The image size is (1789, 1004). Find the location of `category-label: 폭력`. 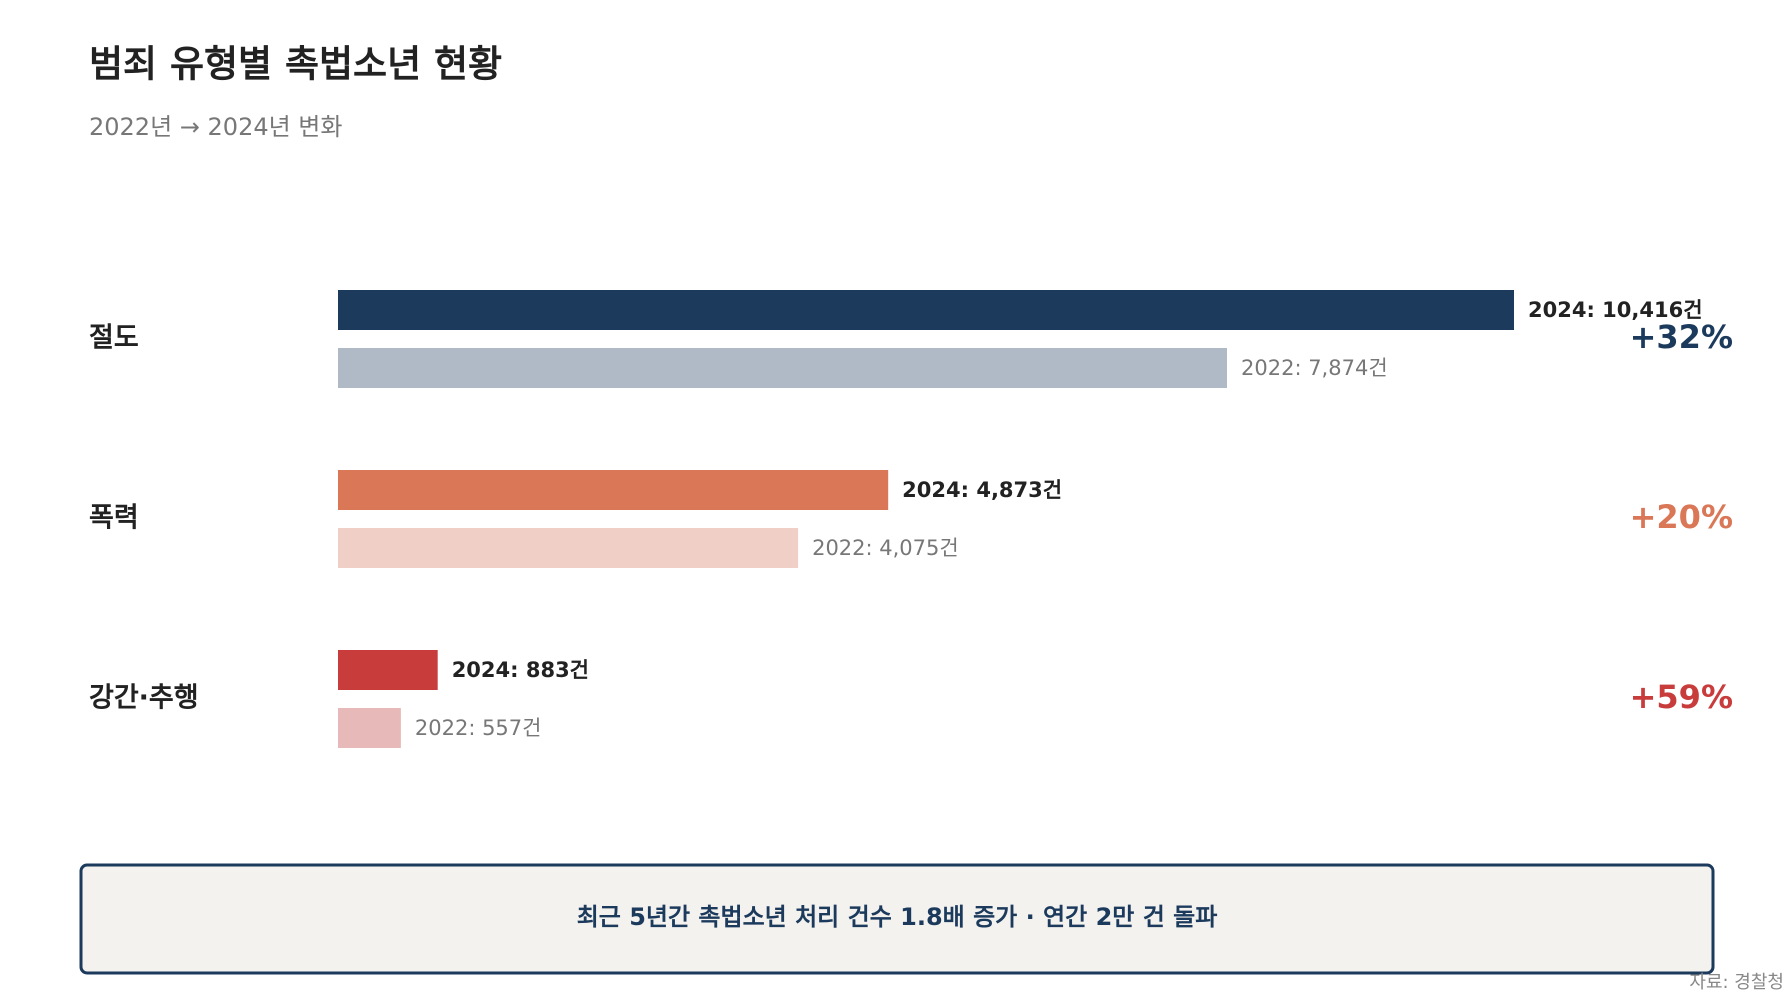

category-label: 폭력 is located at coordinates (114, 518).